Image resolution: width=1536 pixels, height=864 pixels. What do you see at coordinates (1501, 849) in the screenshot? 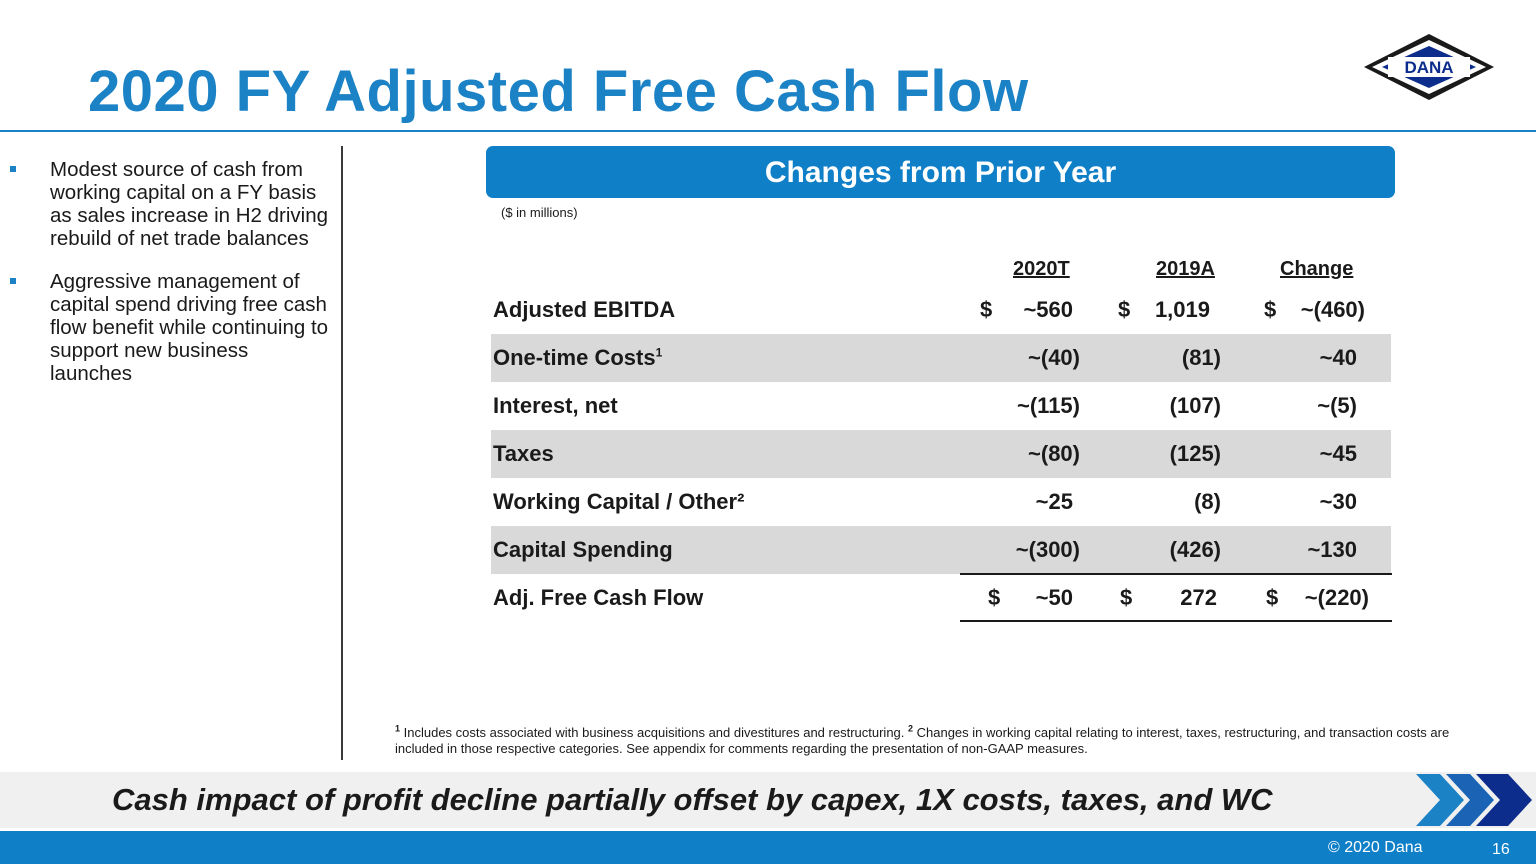
I see `page-number: 16` at bounding box center [1501, 849].